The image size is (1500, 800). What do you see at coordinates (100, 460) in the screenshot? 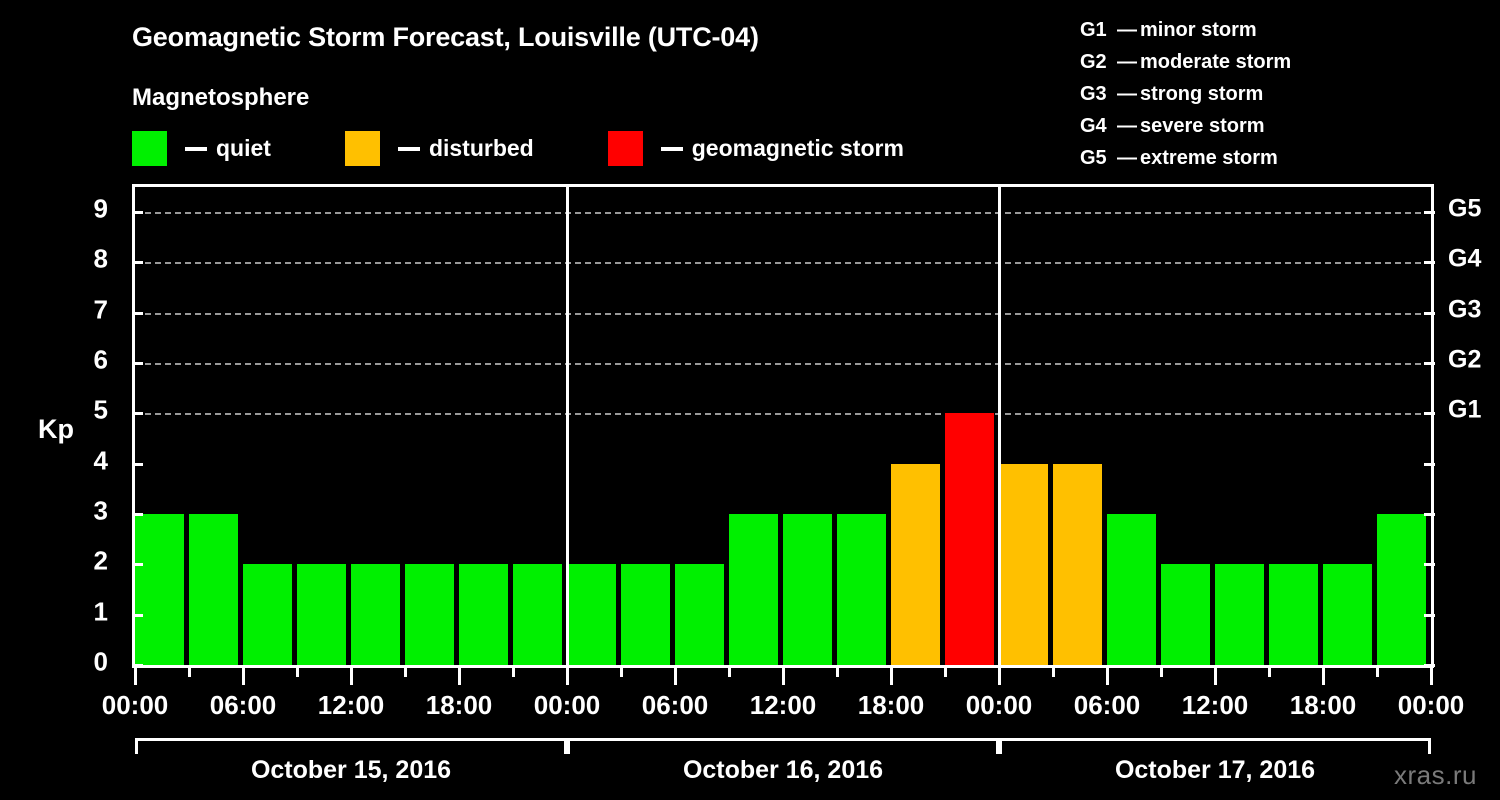
I see `y-tick-label-4: 4` at bounding box center [100, 460].